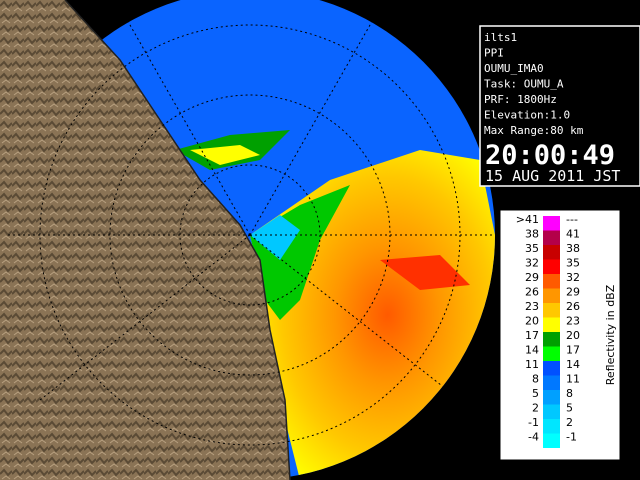 The height and width of the screenshot is (480, 640). Describe the element at coordinates (573, 364) in the screenshot. I see `legend-high: 14` at that location.